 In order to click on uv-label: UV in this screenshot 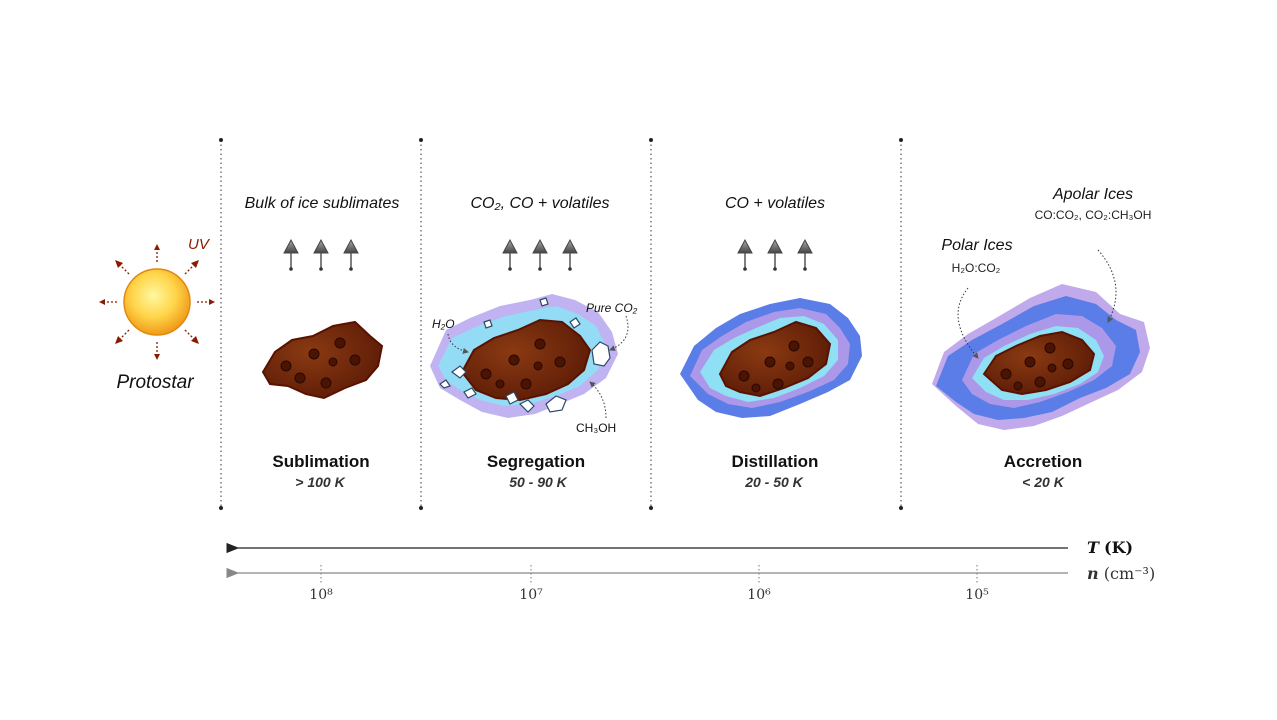, I will do `click(198, 244)`.